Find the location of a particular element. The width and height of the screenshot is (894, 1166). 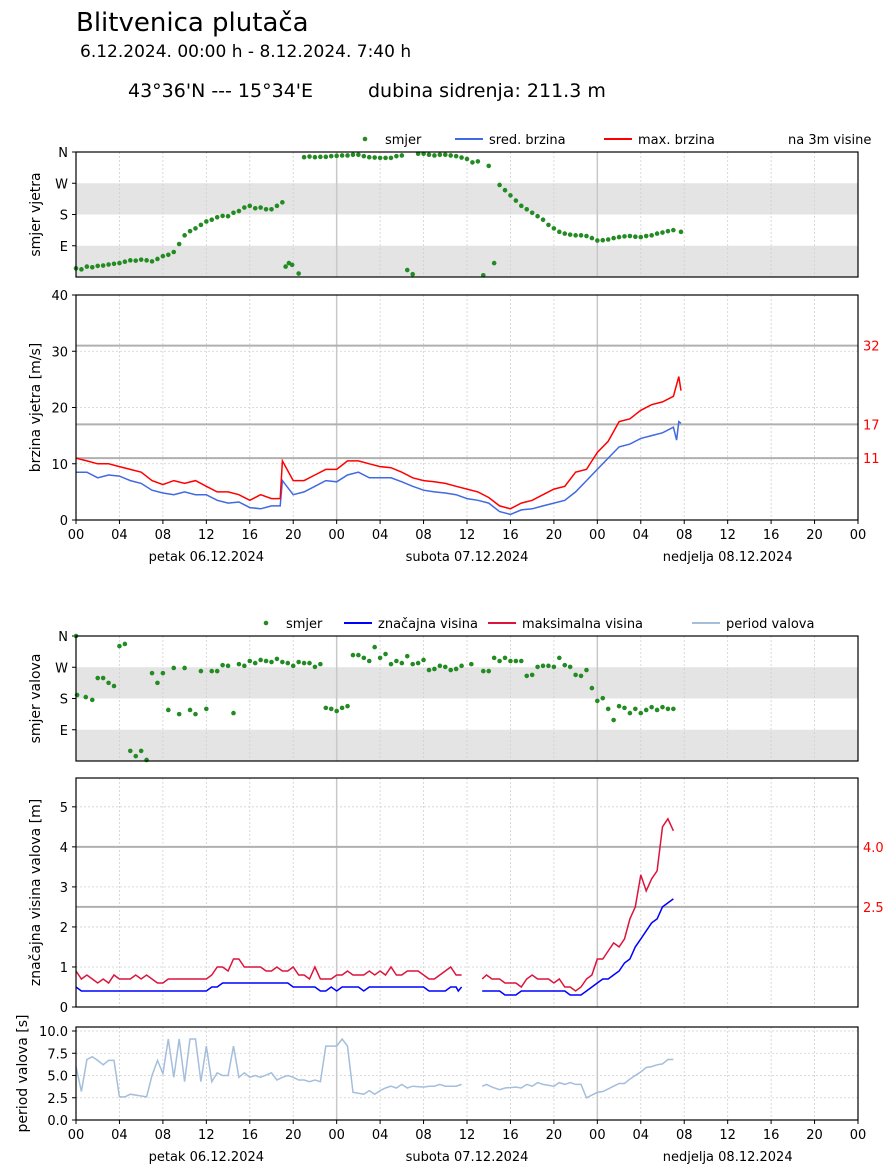

y-axis-label: period valova [s] is located at coordinates (23, 1074).